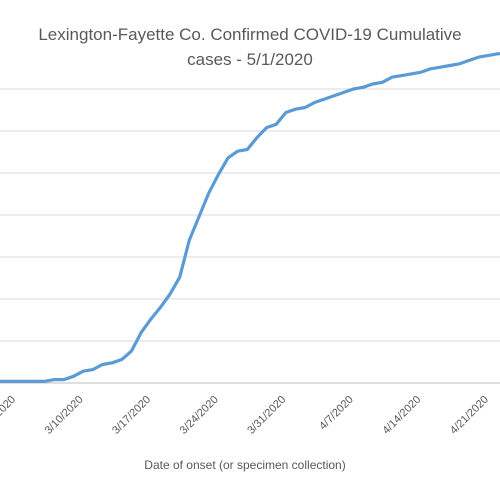 Image resolution: width=500 pixels, height=500 pixels. I want to click on x-tick-label: 4/7/2020, so click(336, 413).